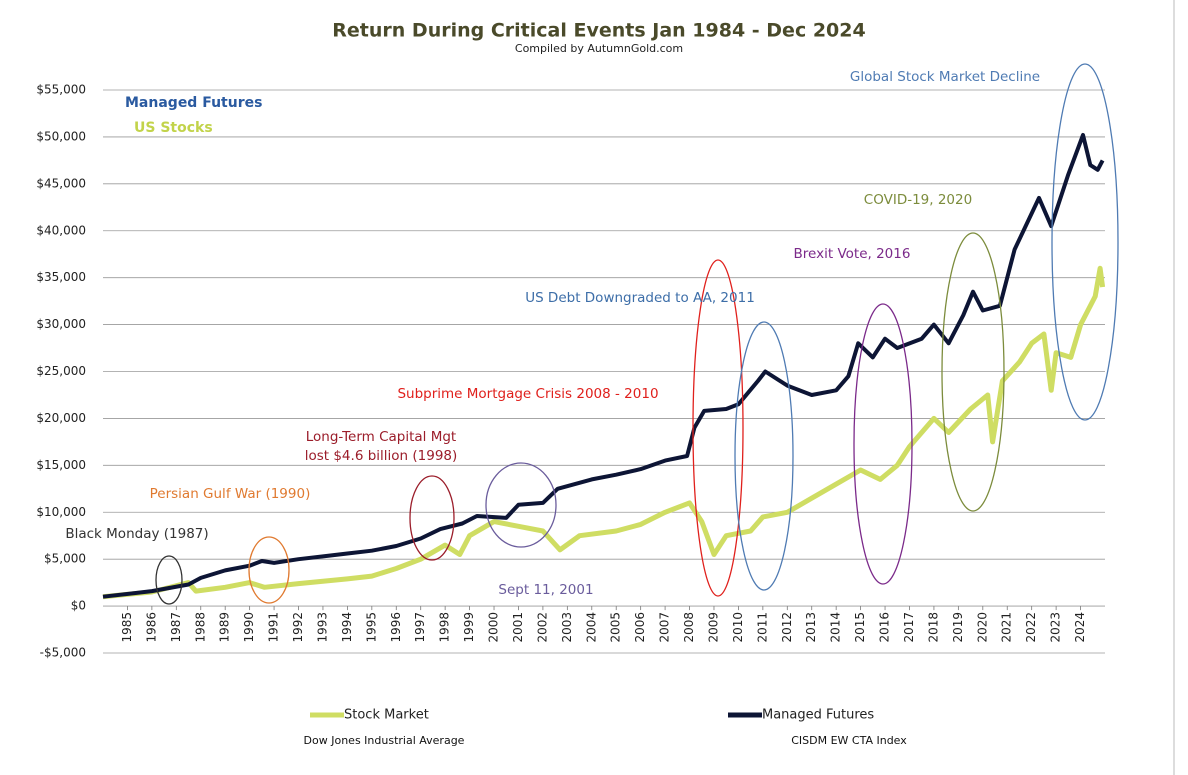 The image size is (1188, 775). I want to click on inline-label: Managed Futures, so click(193, 103).